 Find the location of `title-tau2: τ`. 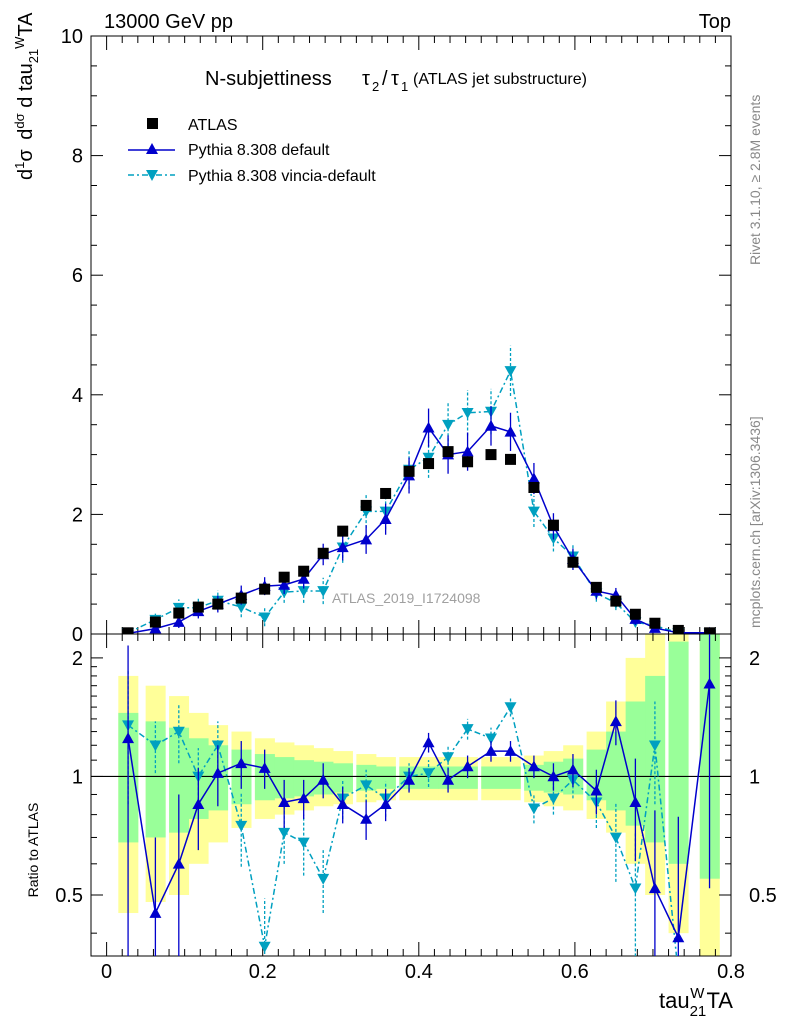

title-tau2: τ is located at coordinates (366, 79).